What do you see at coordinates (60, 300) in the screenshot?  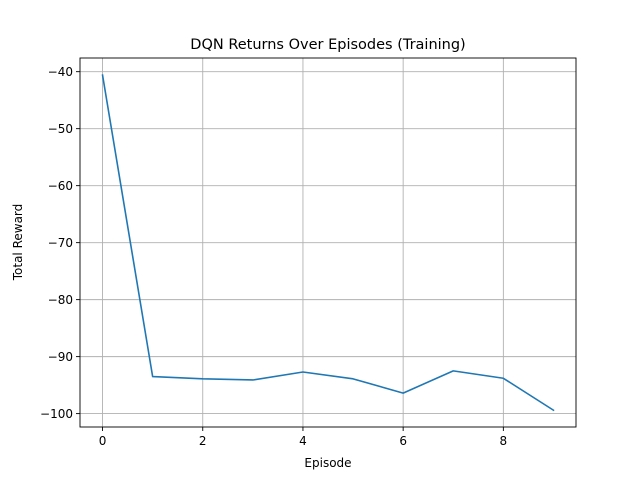 I see `y-tick-label: −80` at bounding box center [60, 300].